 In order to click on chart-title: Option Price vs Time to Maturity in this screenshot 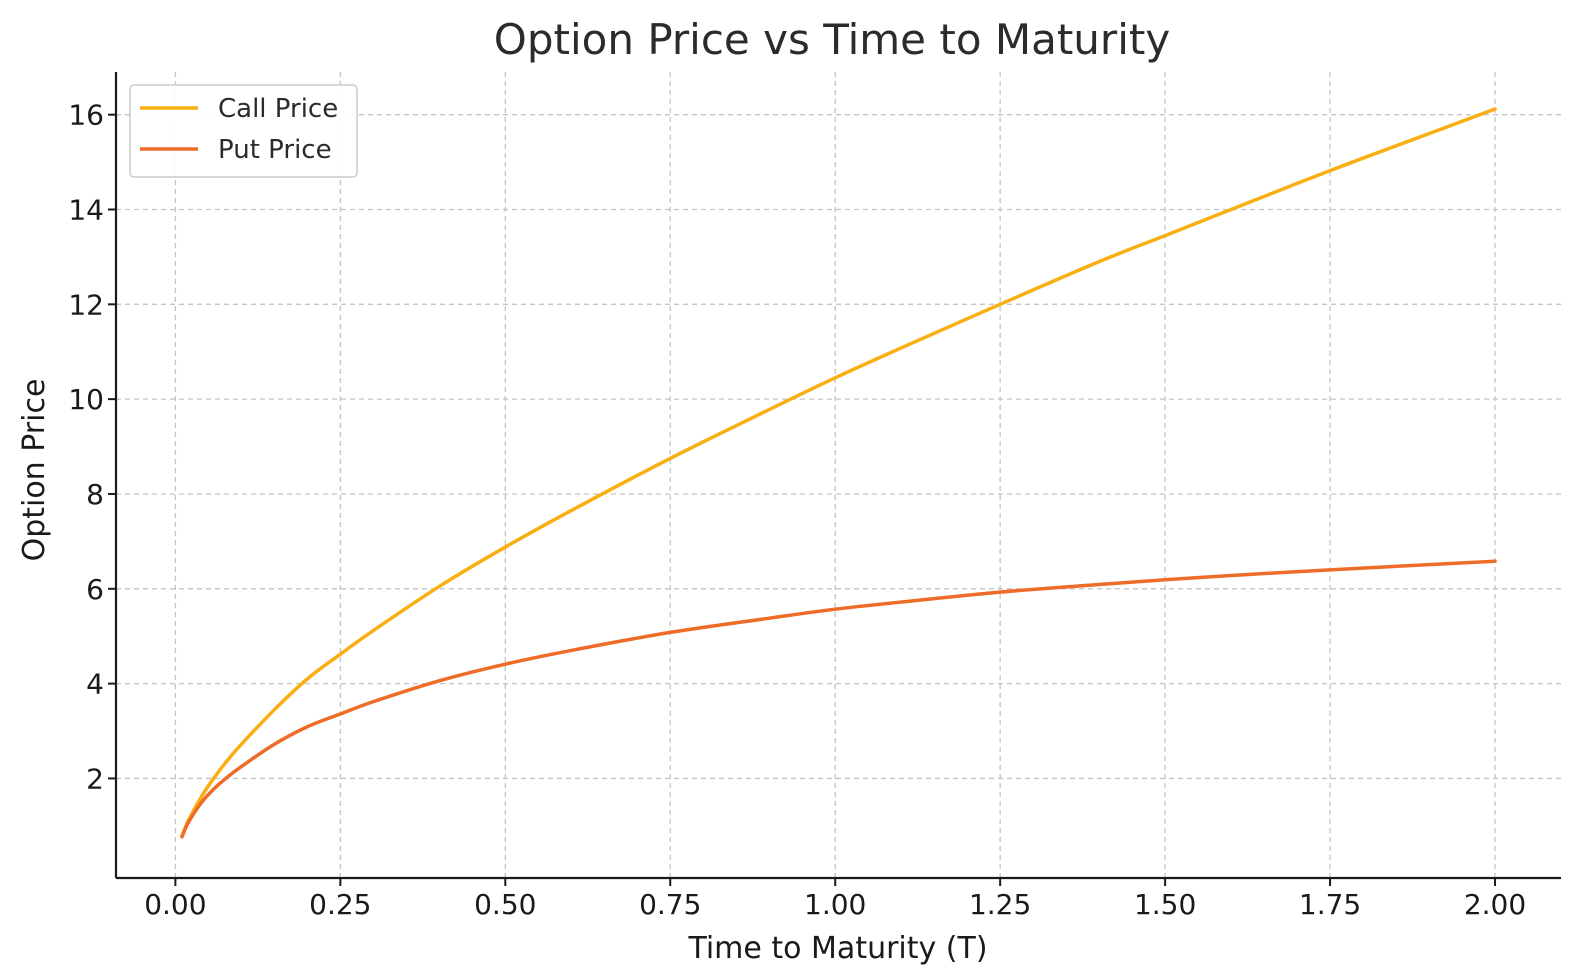, I will do `click(832, 39)`.